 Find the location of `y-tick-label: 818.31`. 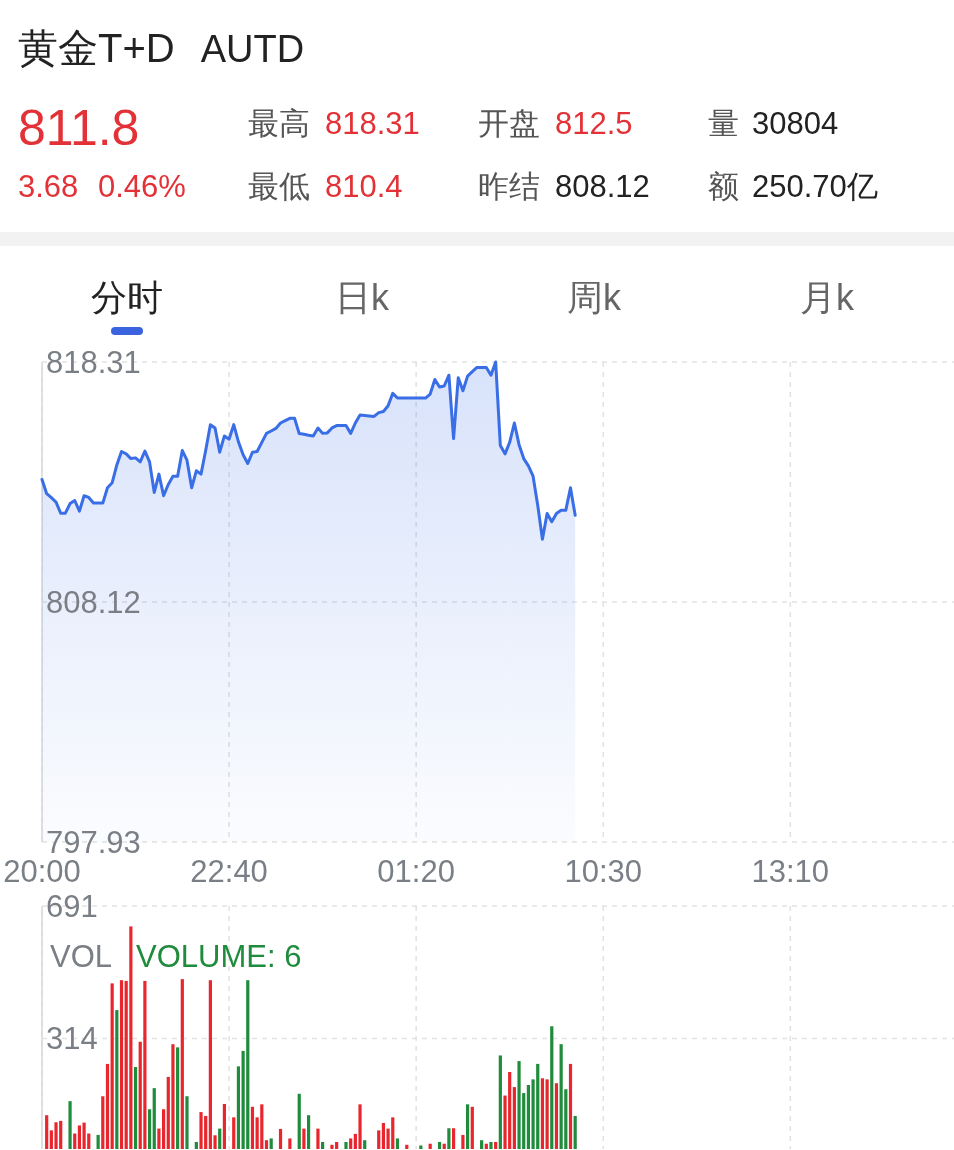

y-tick-label: 818.31 is located at coordinates (93, 362).